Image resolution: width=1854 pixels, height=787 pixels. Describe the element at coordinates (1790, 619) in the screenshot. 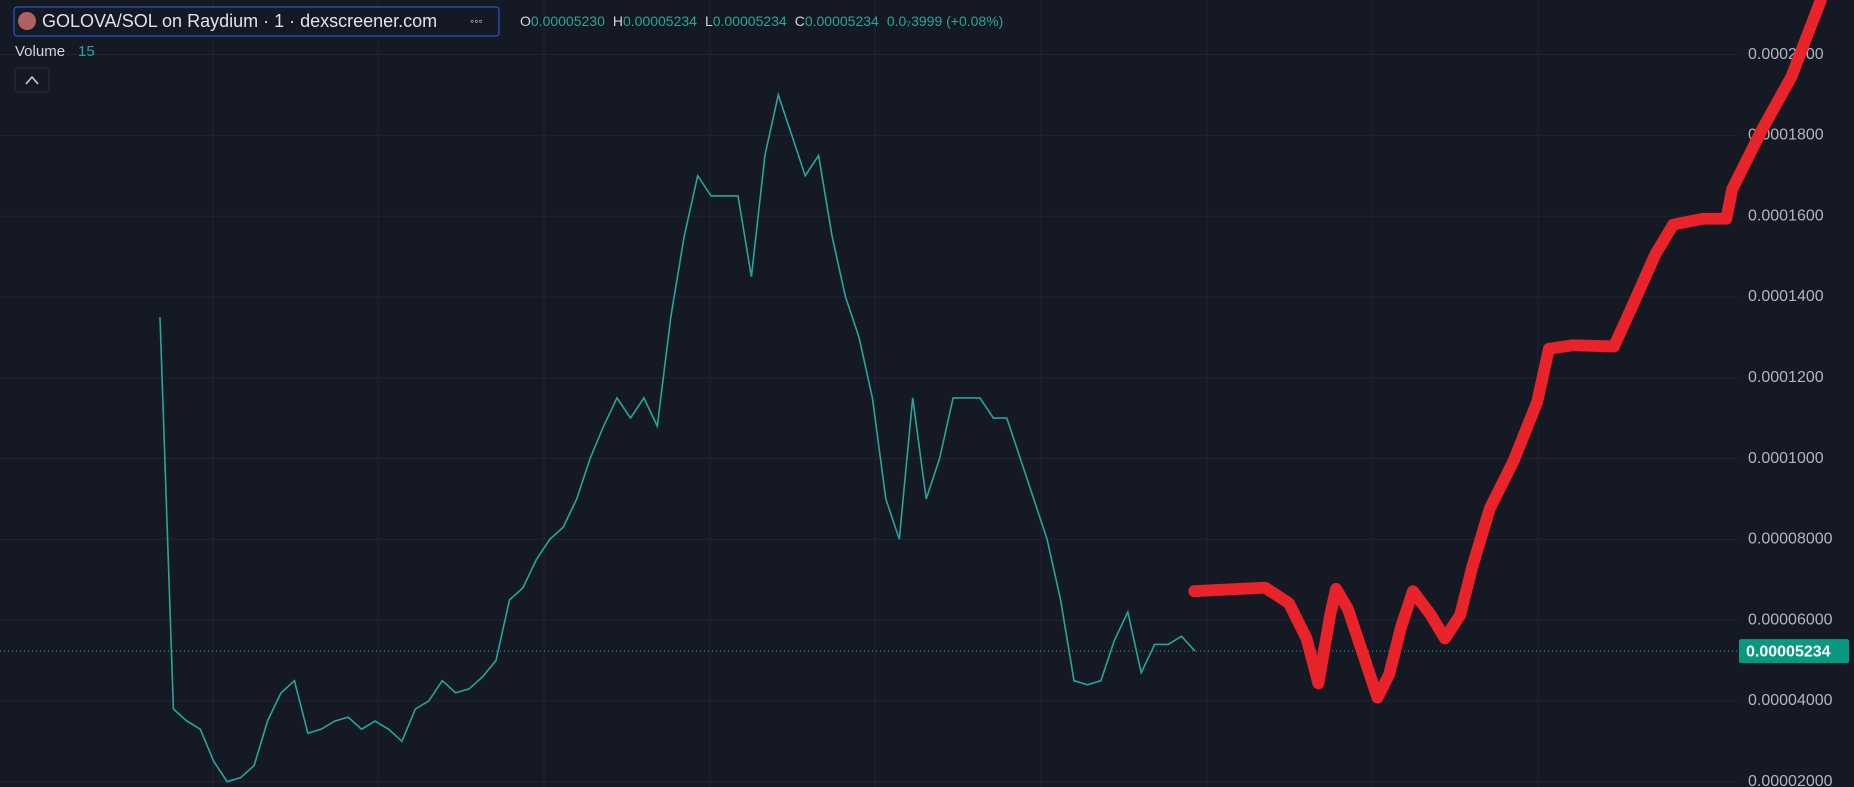

I see `y-tick-label: 0.00006000` at that location.